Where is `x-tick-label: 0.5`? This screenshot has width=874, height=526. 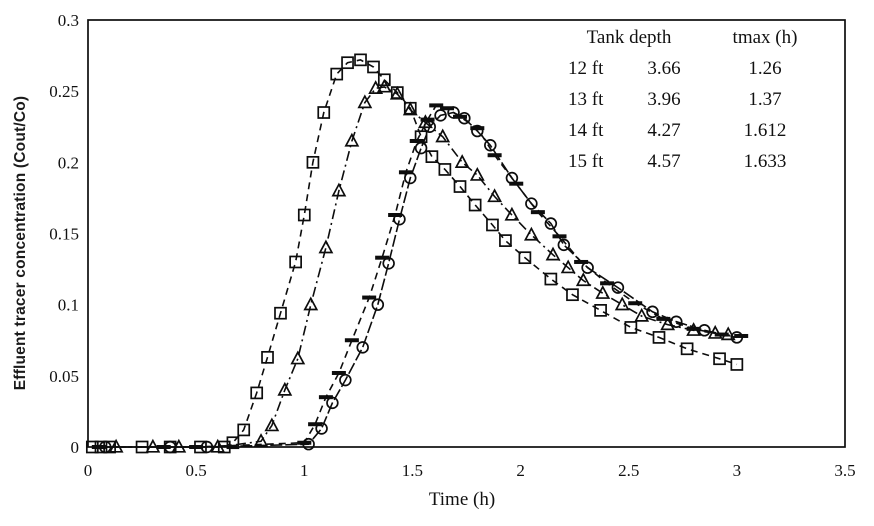
x-tick-label: 0.5 is located at coordinates (196, 470).